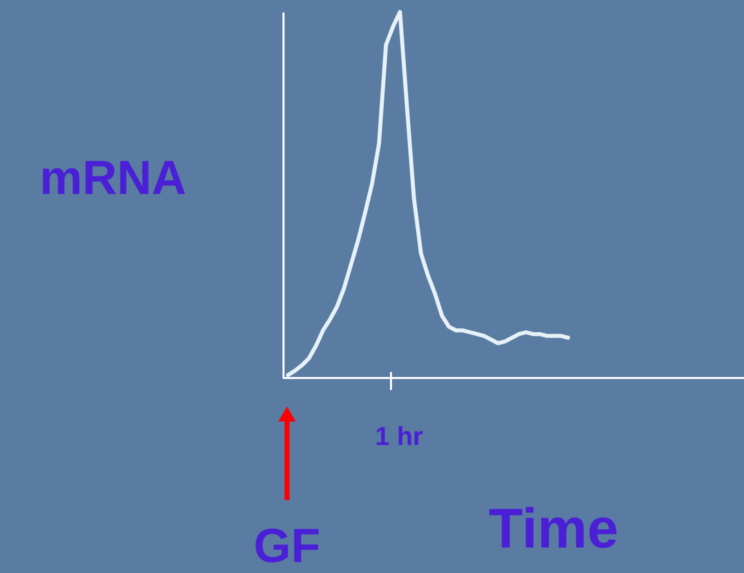 The width and height of the screenshot is (744, 573). I want to click on text: 1 hr, so click(399, 436).